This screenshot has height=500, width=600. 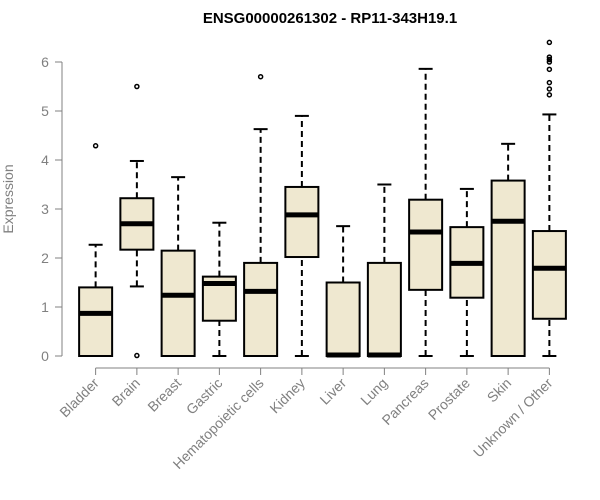 What do you see at coordinates (45, 307) in the screenshot?
I see `y-tick-label: 1` at bounding box center [45, 307].